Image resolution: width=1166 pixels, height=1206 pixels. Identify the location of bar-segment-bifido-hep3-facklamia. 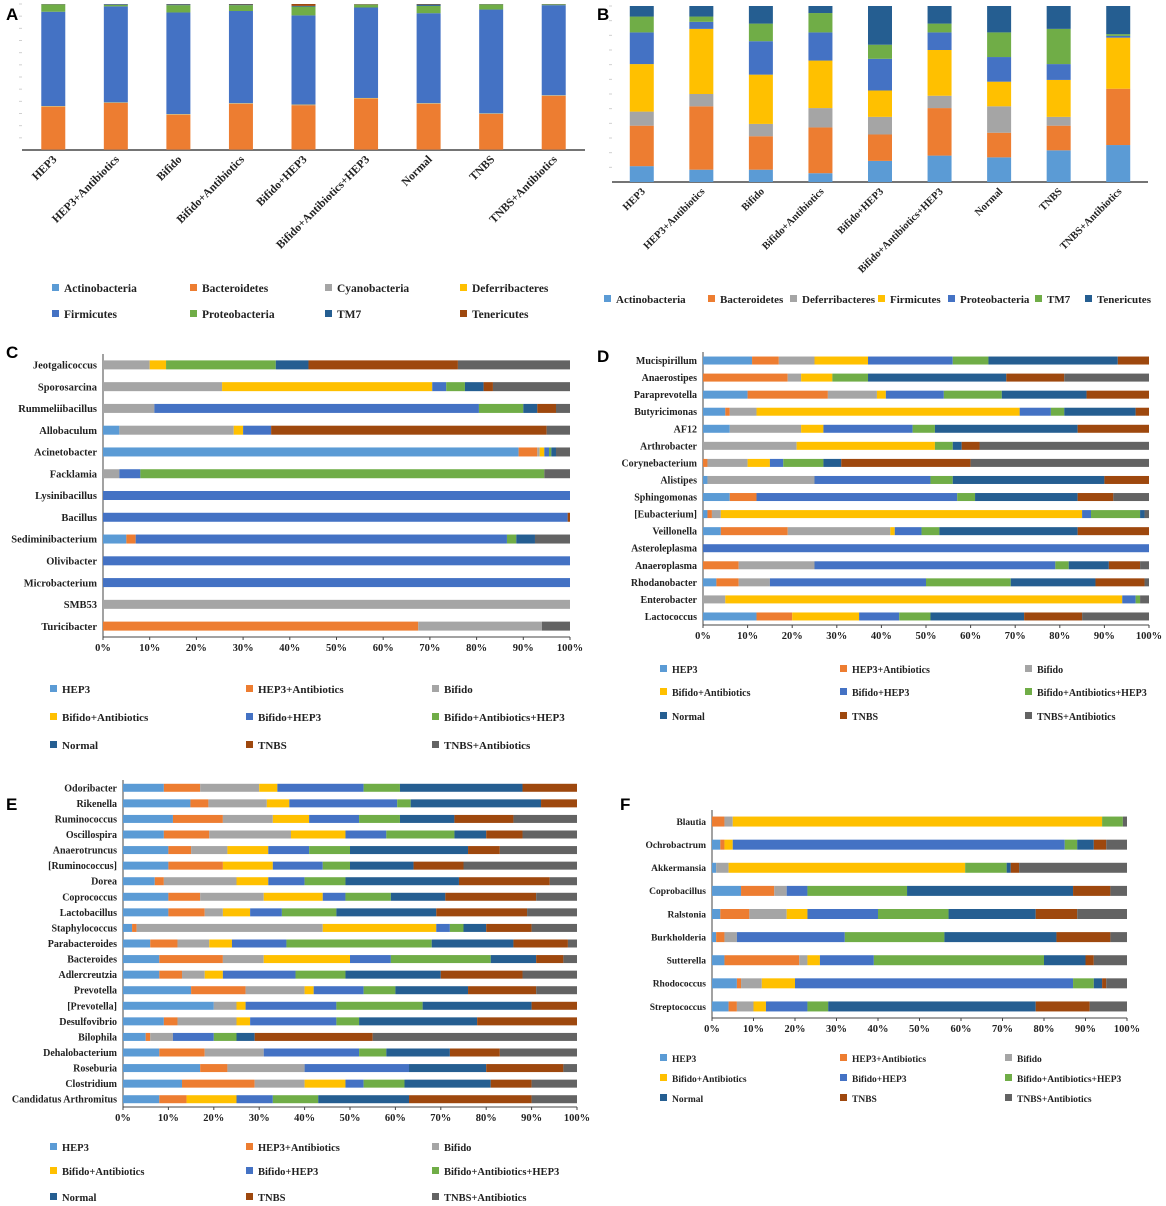
(130, 474).